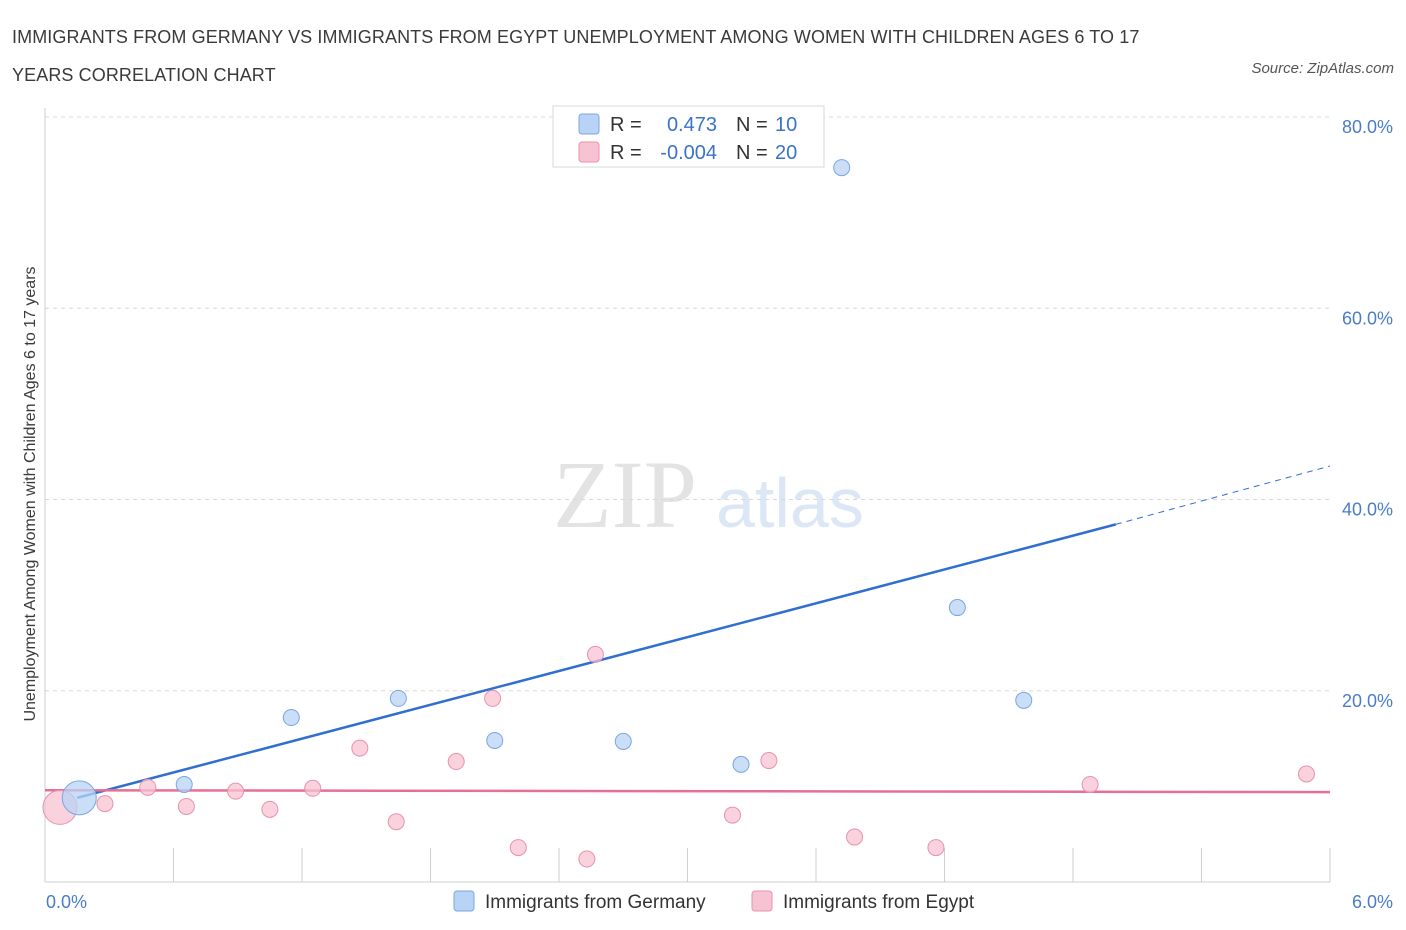 The image size is (1406, 930). What do you see at coordinates (626, 153) in the screenshot?
I see `legend-r-label-egypt: R =` at bounding box center [626, 153].